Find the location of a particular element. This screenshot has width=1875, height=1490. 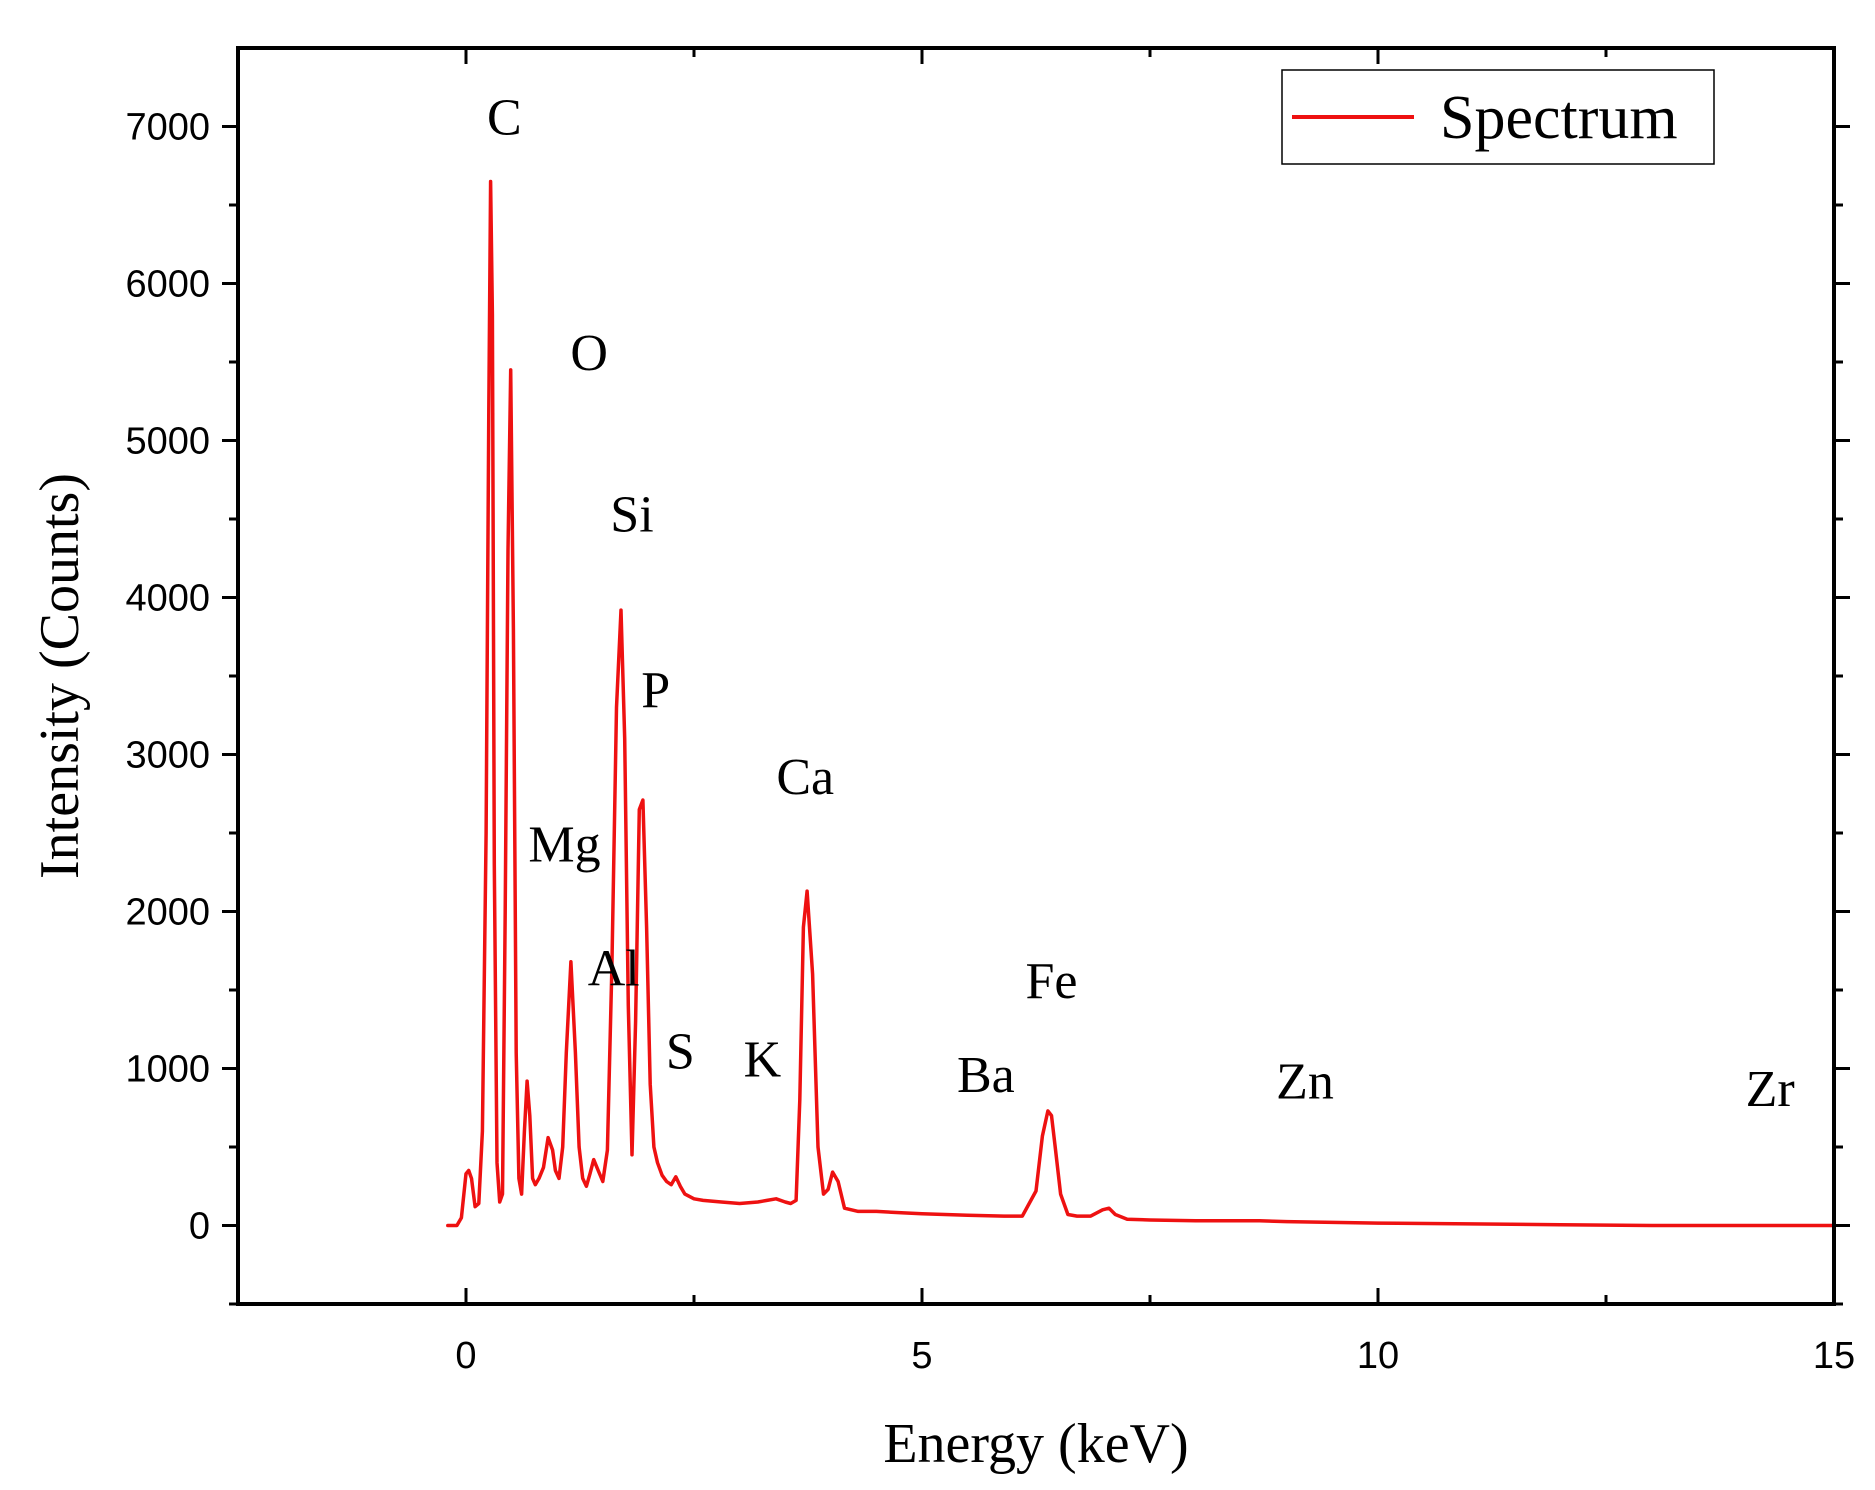

x-tick-label: 5 is located at coordinates (921, 1356).